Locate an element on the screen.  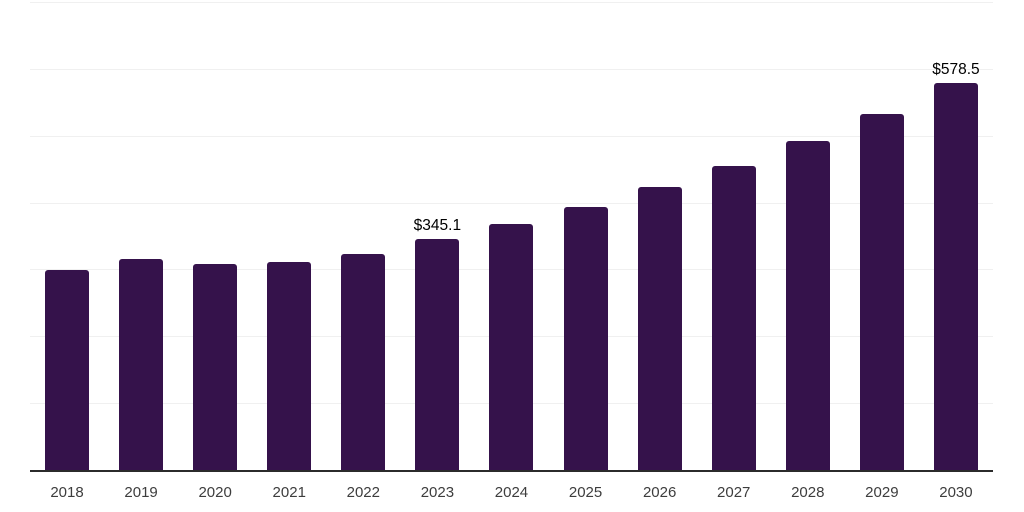
bar-column-2030: $578.5 2030 is located at coordinates (955, 251).